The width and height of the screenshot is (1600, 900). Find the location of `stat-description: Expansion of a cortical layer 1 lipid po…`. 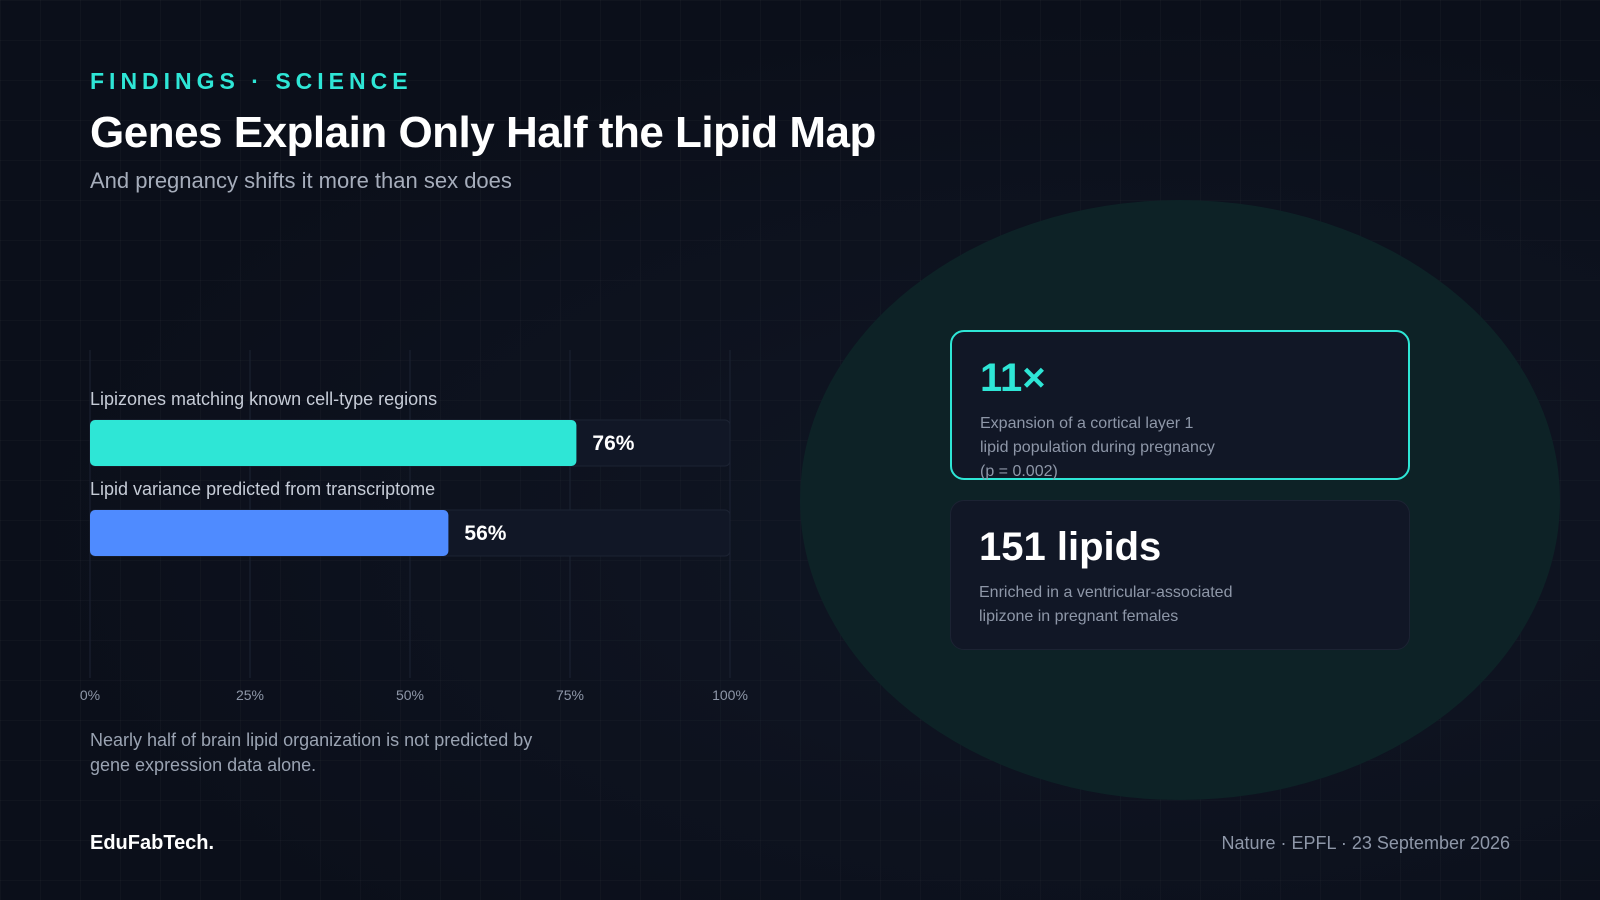

stat-description: Expansion of a cortical layer 1 lipid po… is located at coordinates (1097, 447).